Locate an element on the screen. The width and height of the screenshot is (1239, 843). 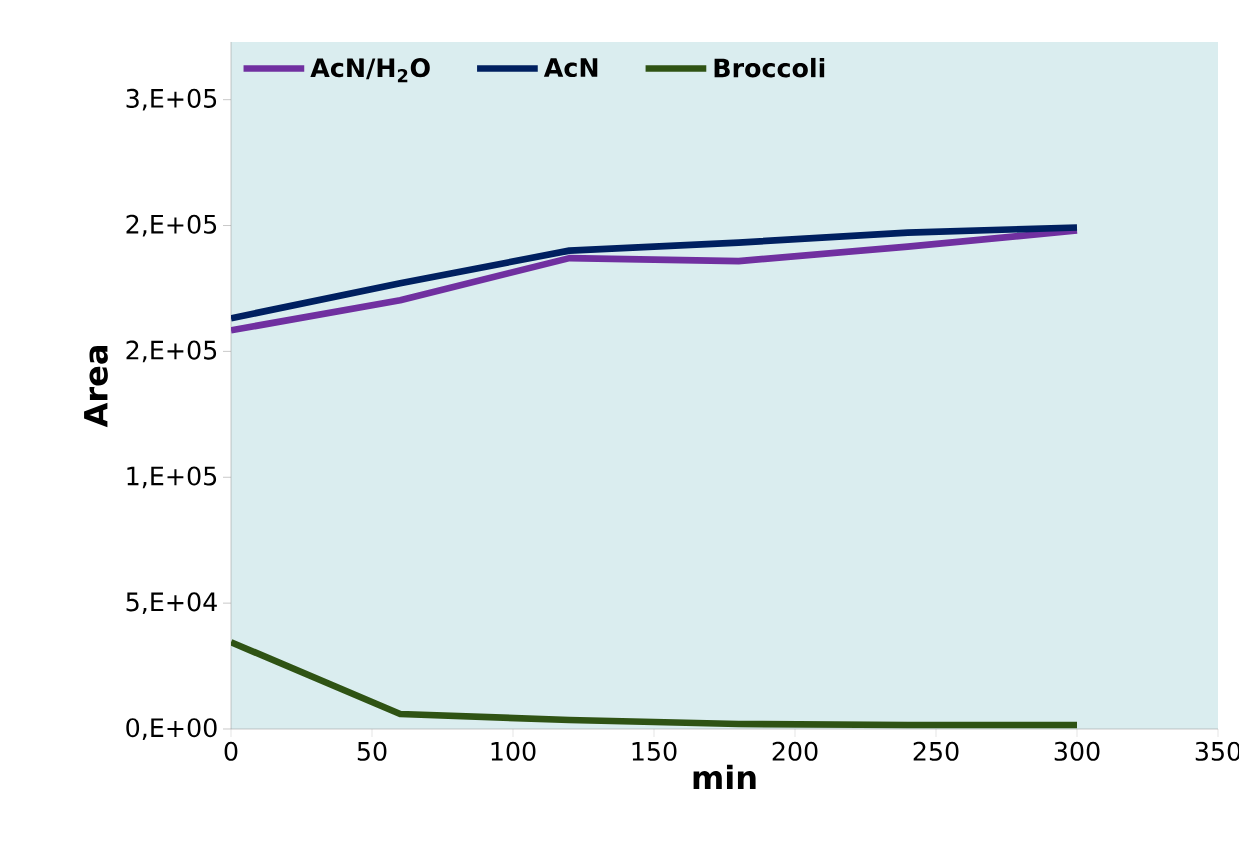
x-tick-label: 50 is located at coordinates (372, 751).